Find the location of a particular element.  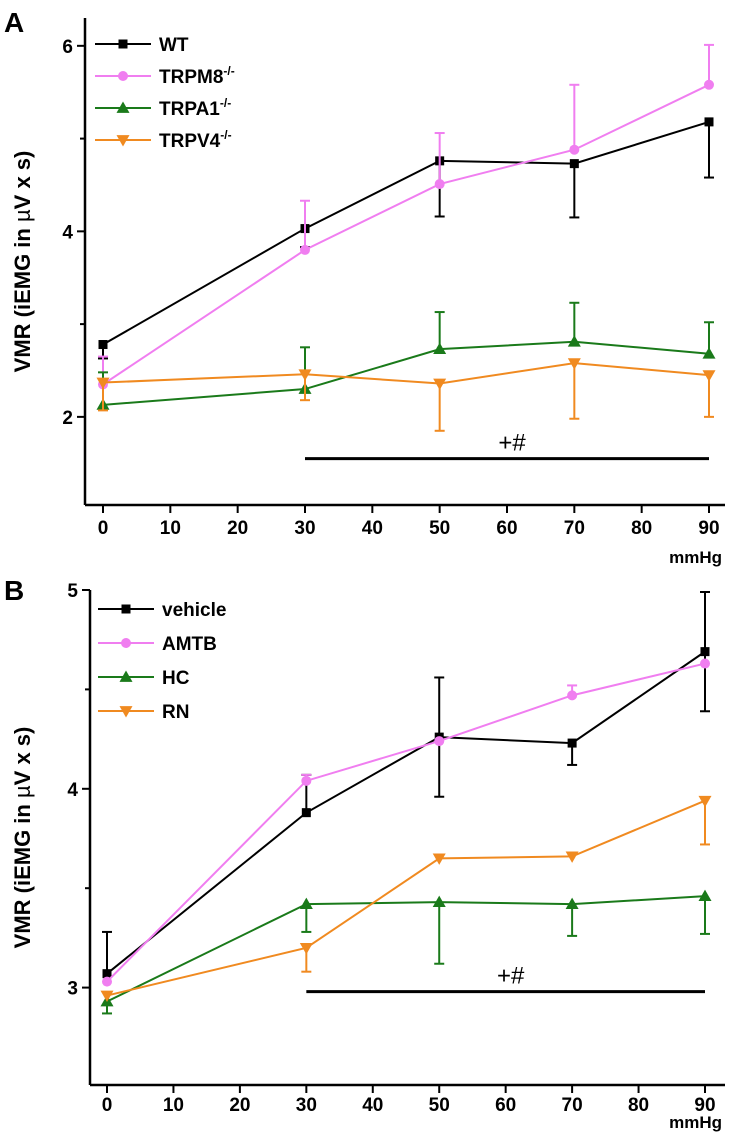

x-tick-label: 70 is located at coordinates (574, 528).